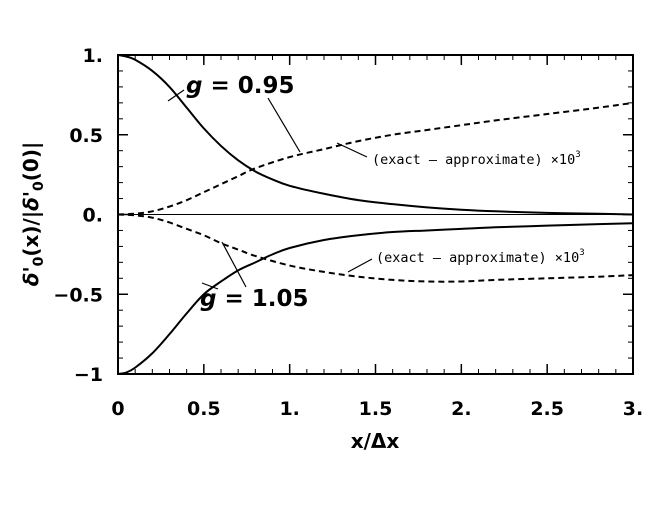  I want to click on leader-g-1.05-diff, so click(234, 264).